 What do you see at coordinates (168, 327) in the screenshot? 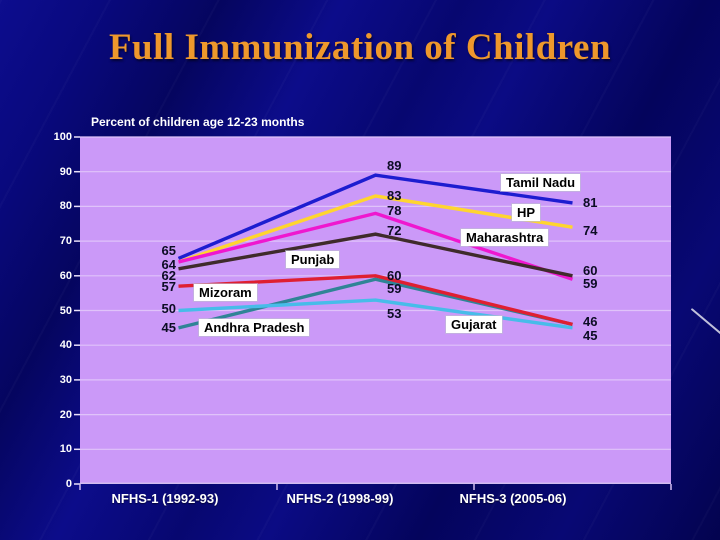
I see `point-label-nfhs1-45: 45` at bounding box center [168, 327].